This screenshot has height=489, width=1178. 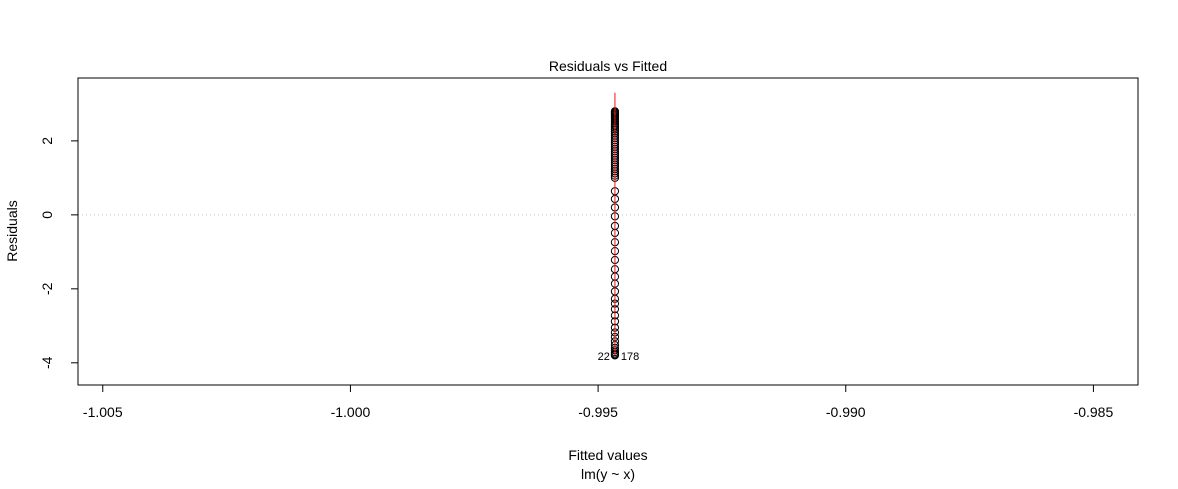 I want to click on x-axis-title: Fitted values, so click(x=607, y=455).